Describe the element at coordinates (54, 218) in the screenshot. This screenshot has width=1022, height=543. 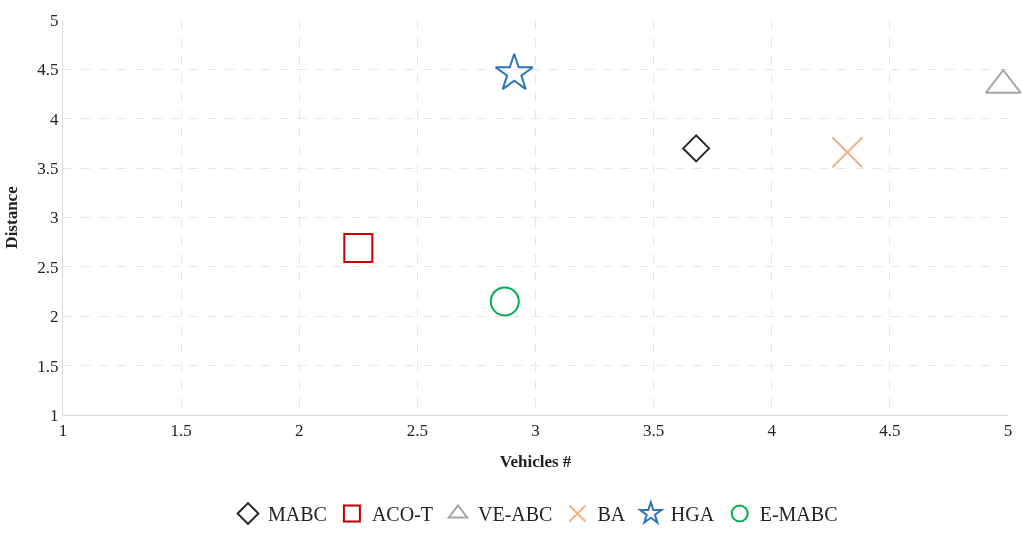
I see `y-tick-label: 3` at that location.